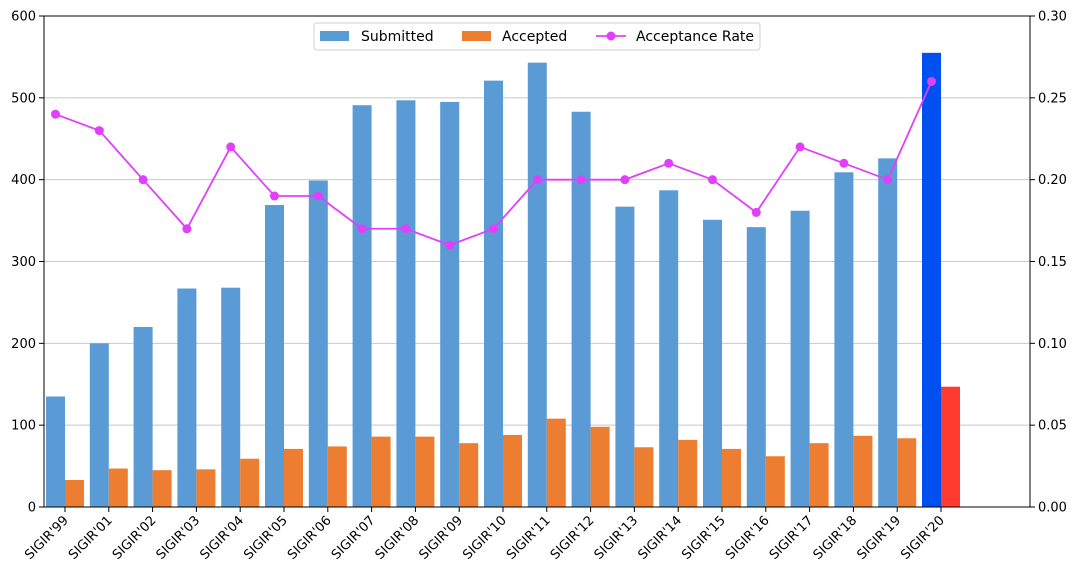  Describe the element at coordinates (1052, 262) in the screenshot. I see `y2-tick-label: 0.15` at that location.